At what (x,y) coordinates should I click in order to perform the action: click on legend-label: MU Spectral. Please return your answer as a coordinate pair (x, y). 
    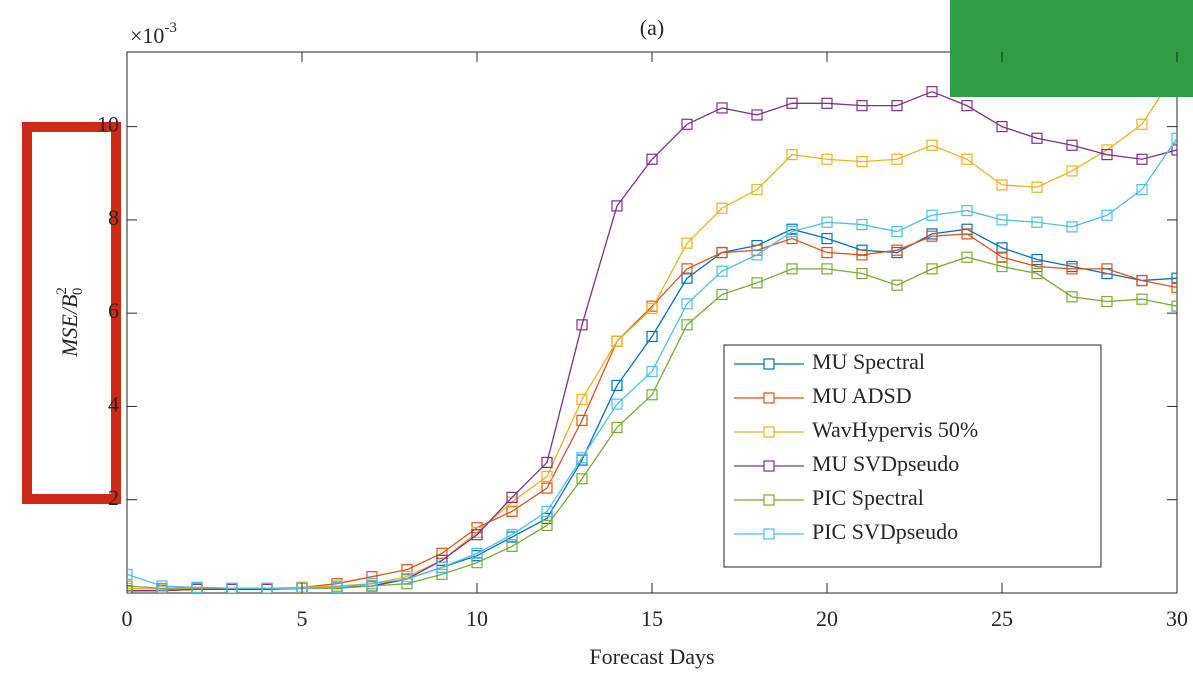
    Looking at the image, I should click on (868, 361).